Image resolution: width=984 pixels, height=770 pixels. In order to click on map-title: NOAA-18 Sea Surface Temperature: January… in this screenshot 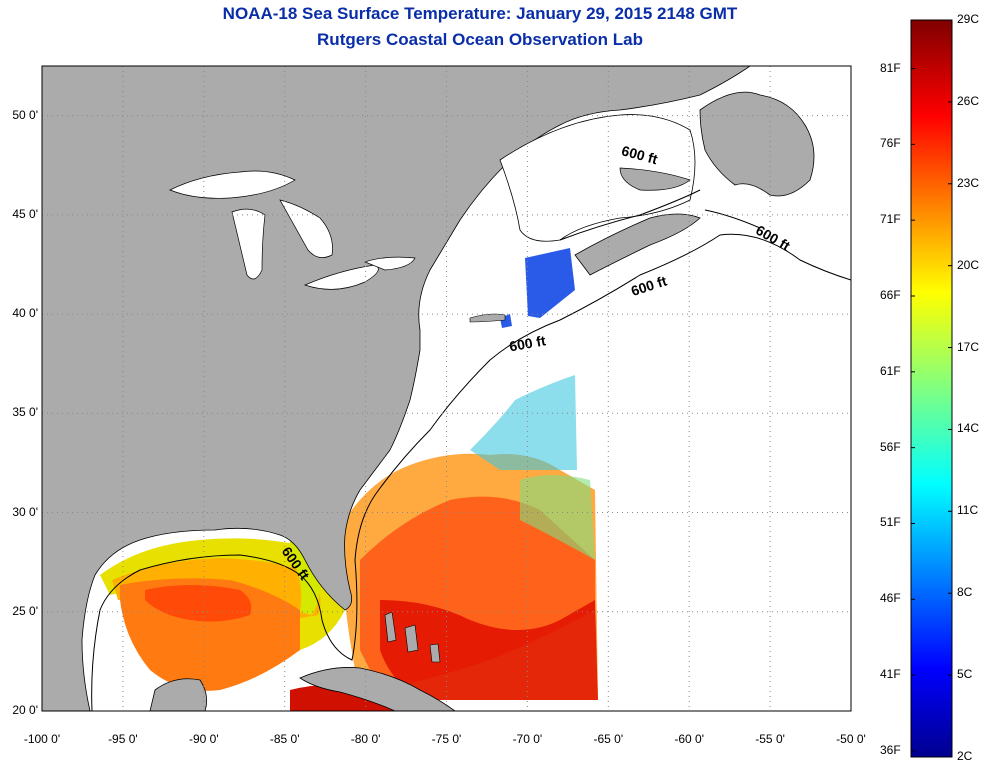, I will do `click(480, 13)`.